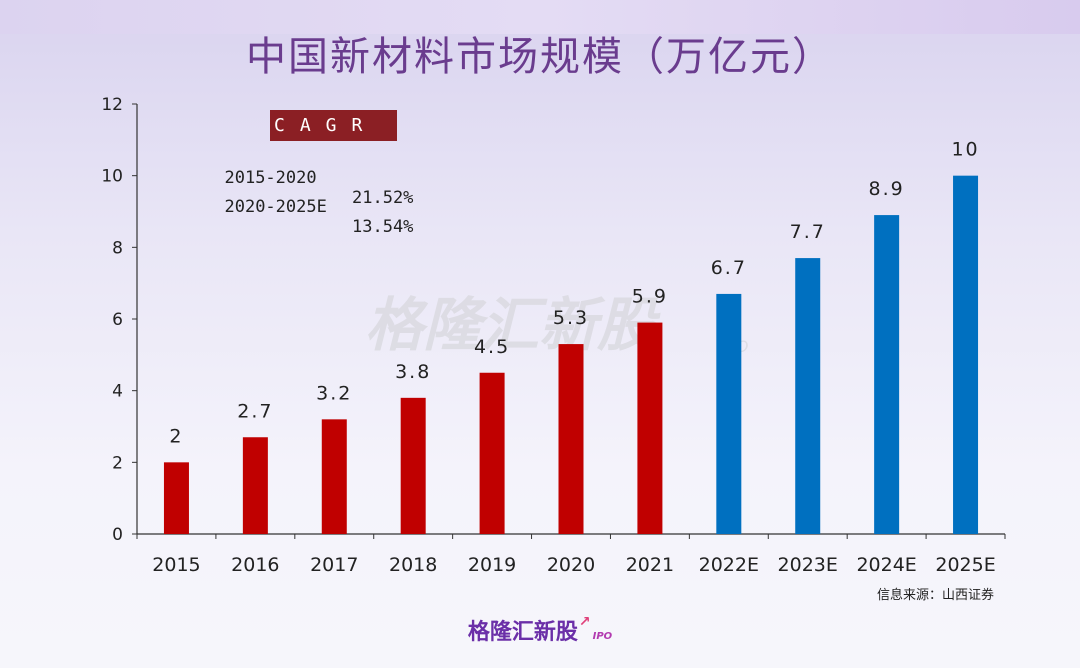 The image size is (1080, 668). What do you see at coordinates (522, 632) in the screenshot?
I see `footer-logo-text: 格隆汇新股` at bounding box center [522, 632].